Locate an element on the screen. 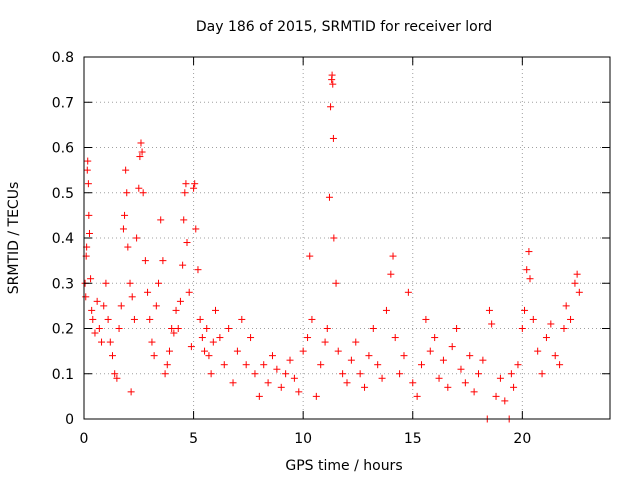 This screenshot has width=640, height=480. y-tick-label: 0.2 is located at coordinates (63, 330).